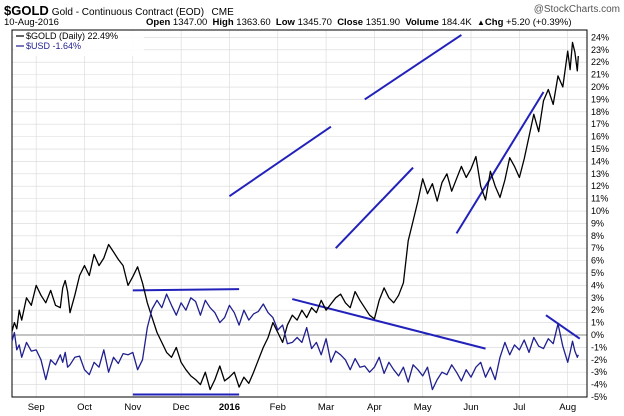 This screenshot has width=624, height=416. What do you see at coordinates (576, 9) in the screenshot?
I see `watermark: @StockCharts.com` at bounding box center [576, 9].